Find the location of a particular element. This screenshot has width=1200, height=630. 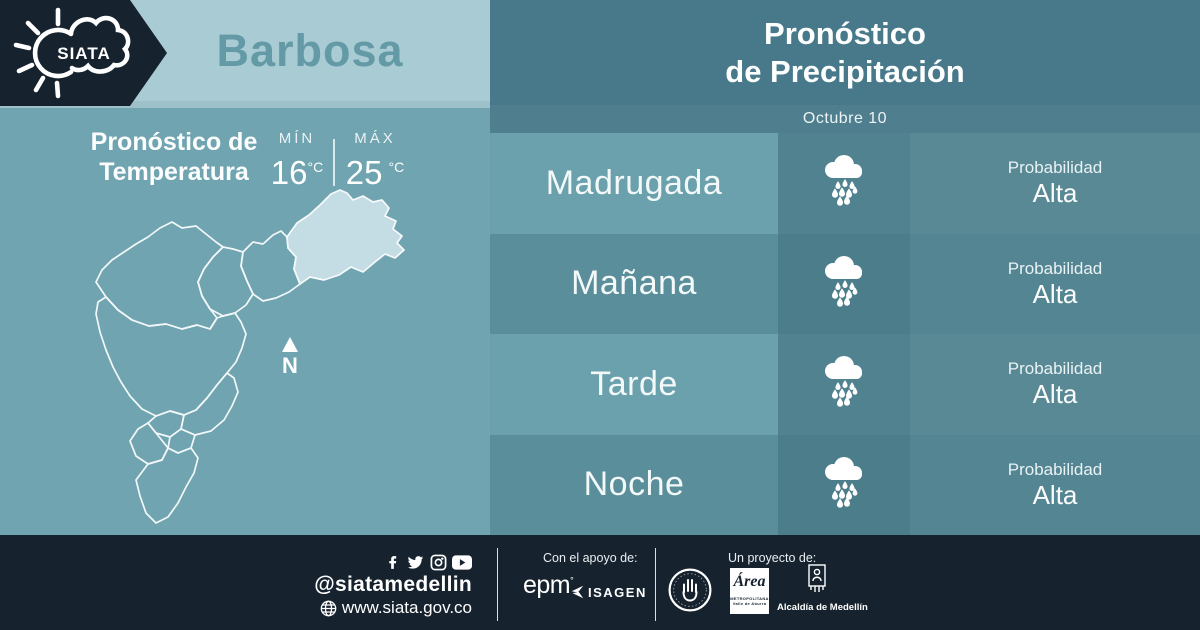

youtube-icon is located at coordinates (462, 562).